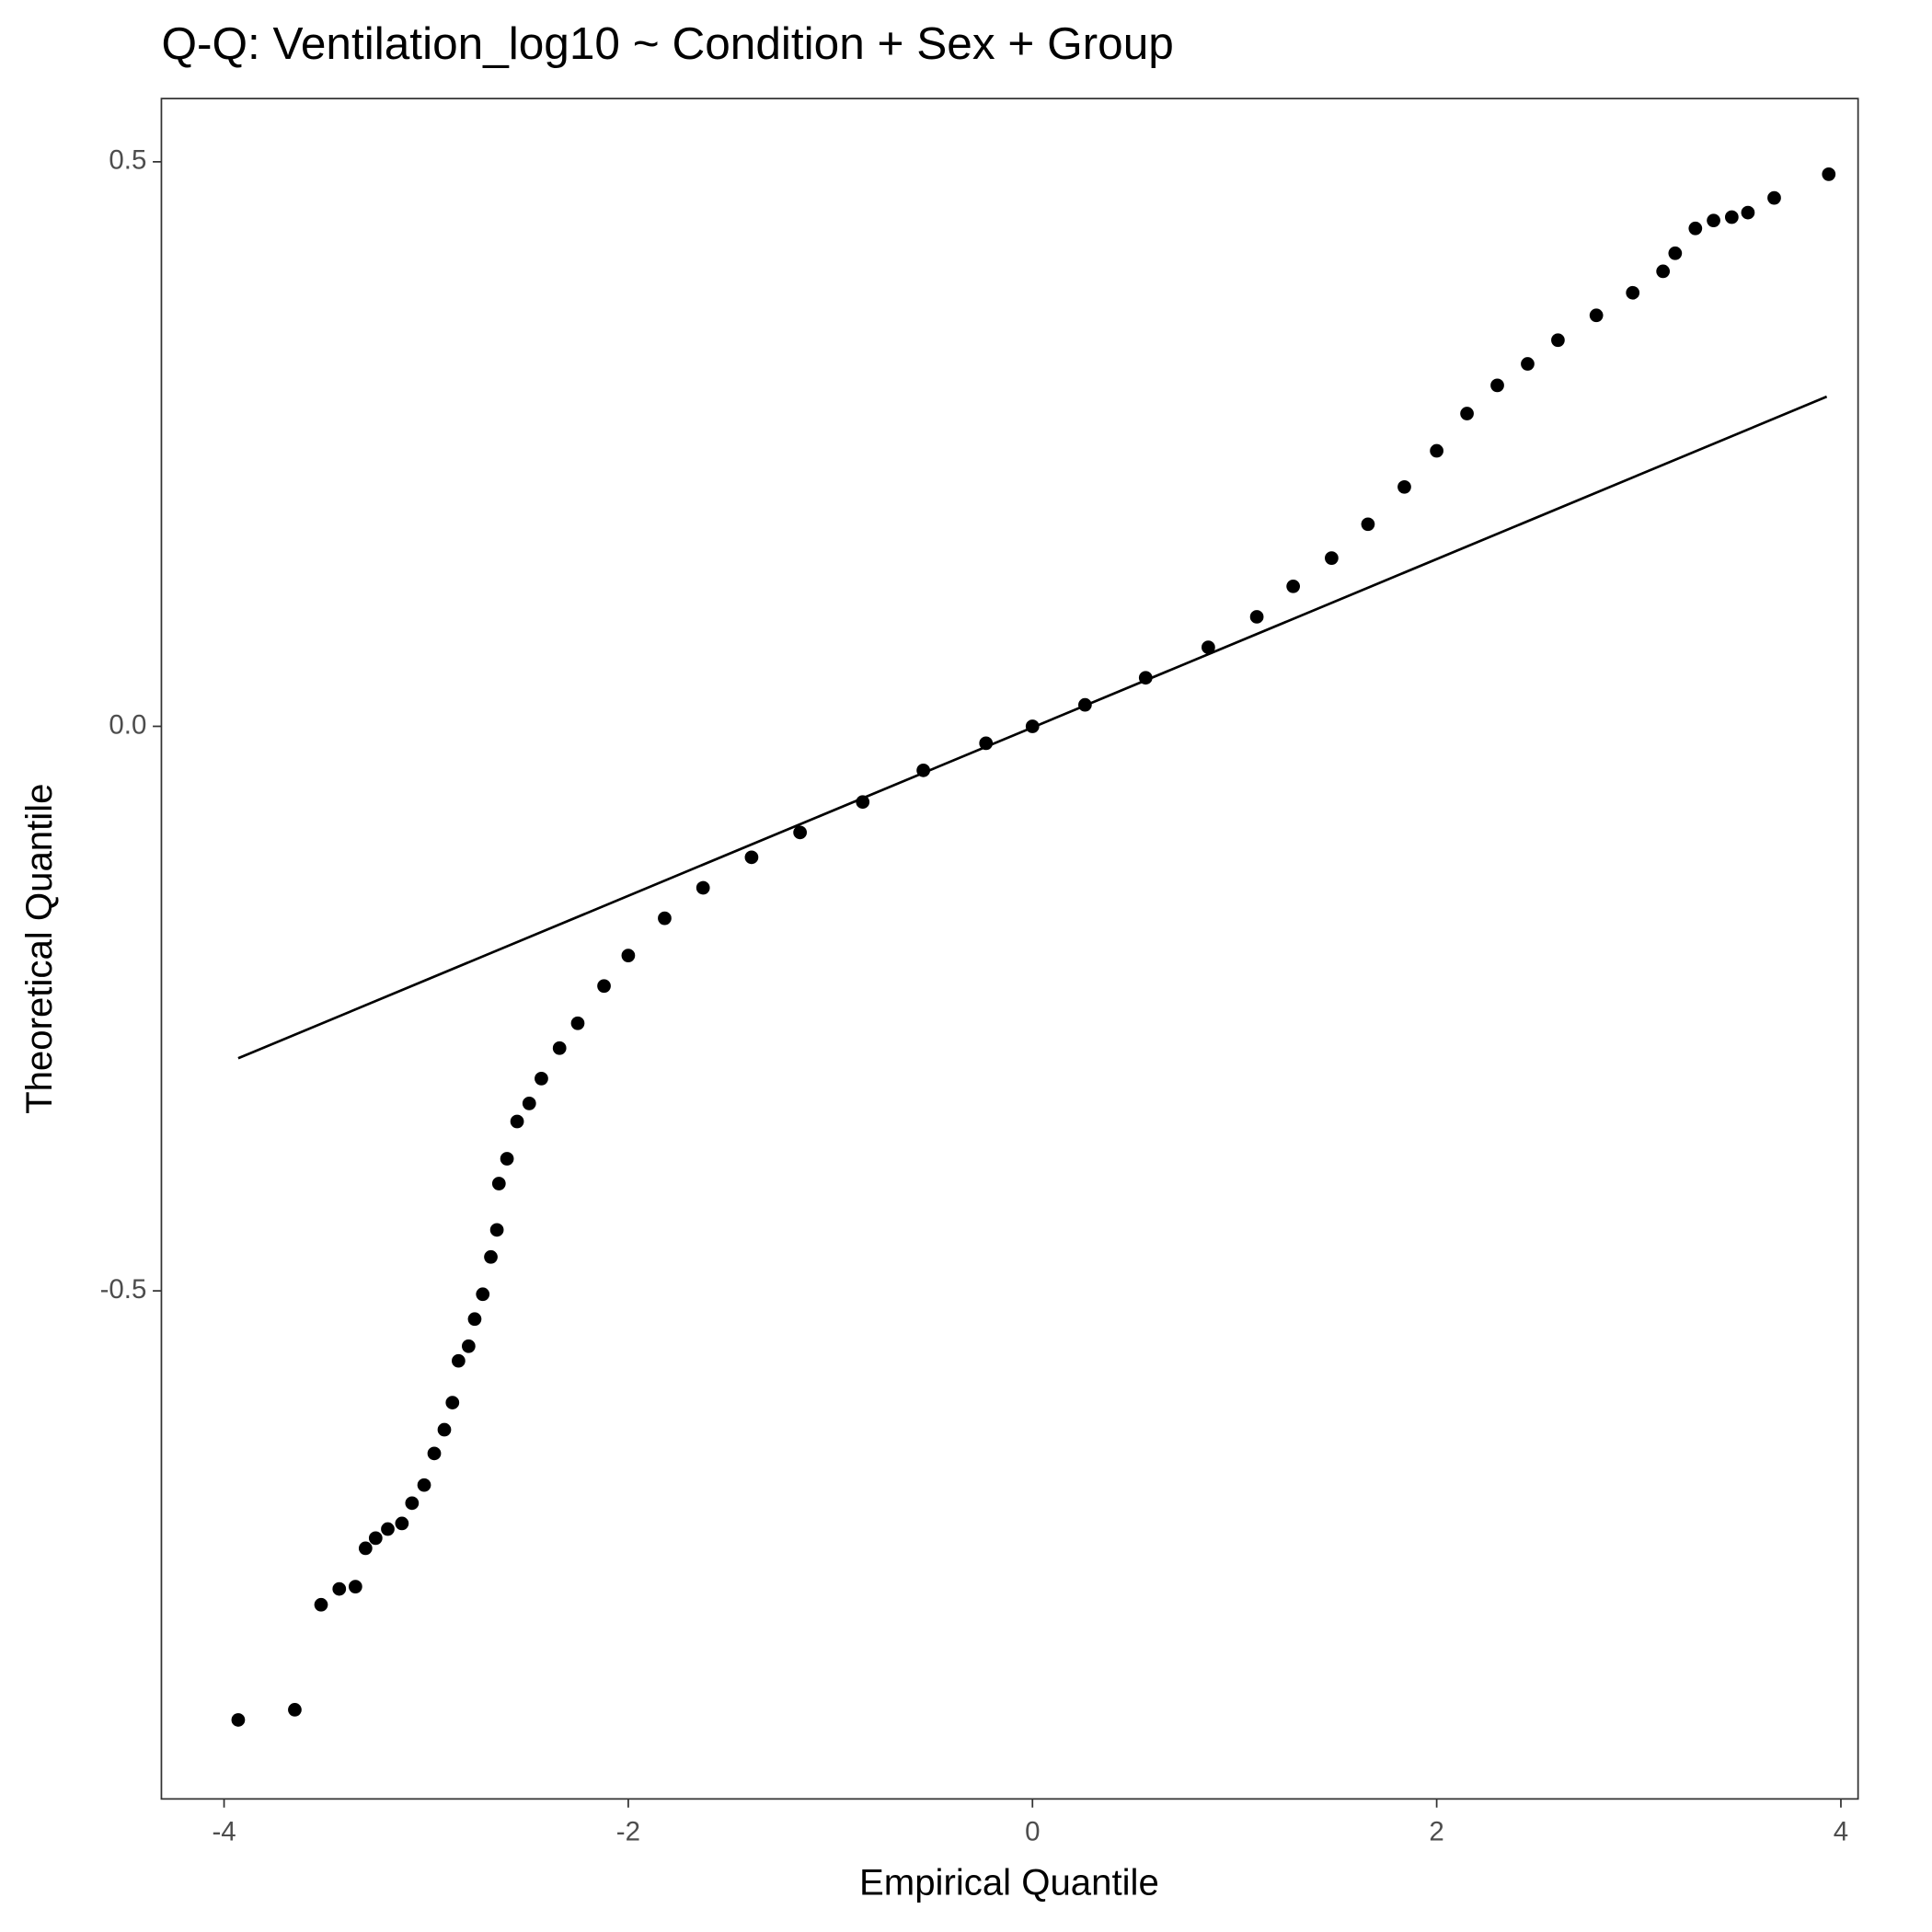 The width and height of the screenshot is (1932, 1932). I want to click on x-tick-label: -4, so click(224, 1832).